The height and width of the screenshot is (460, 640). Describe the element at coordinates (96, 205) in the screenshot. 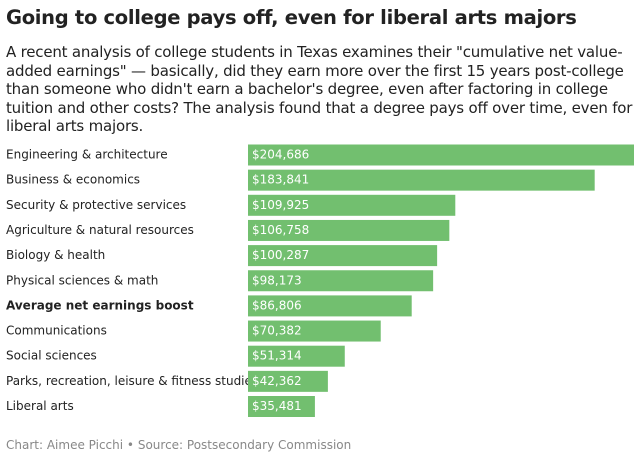

I see `category-label: Security & protective services` at that location.